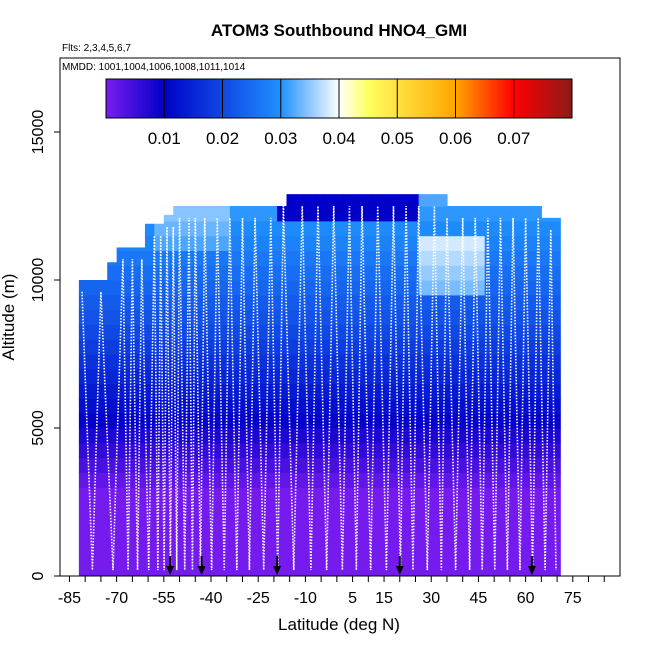 Image resolution: width=650 pixels, height=650 pixels. I want to click on x-tick-label: 45, so click(479, 598).